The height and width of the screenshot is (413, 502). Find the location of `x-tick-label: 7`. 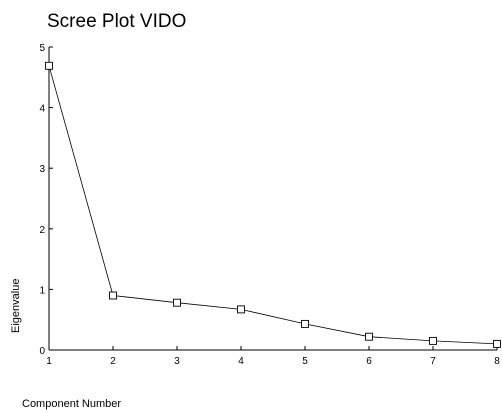

x-tick-label: 7 is located at coordinates (433, 361).